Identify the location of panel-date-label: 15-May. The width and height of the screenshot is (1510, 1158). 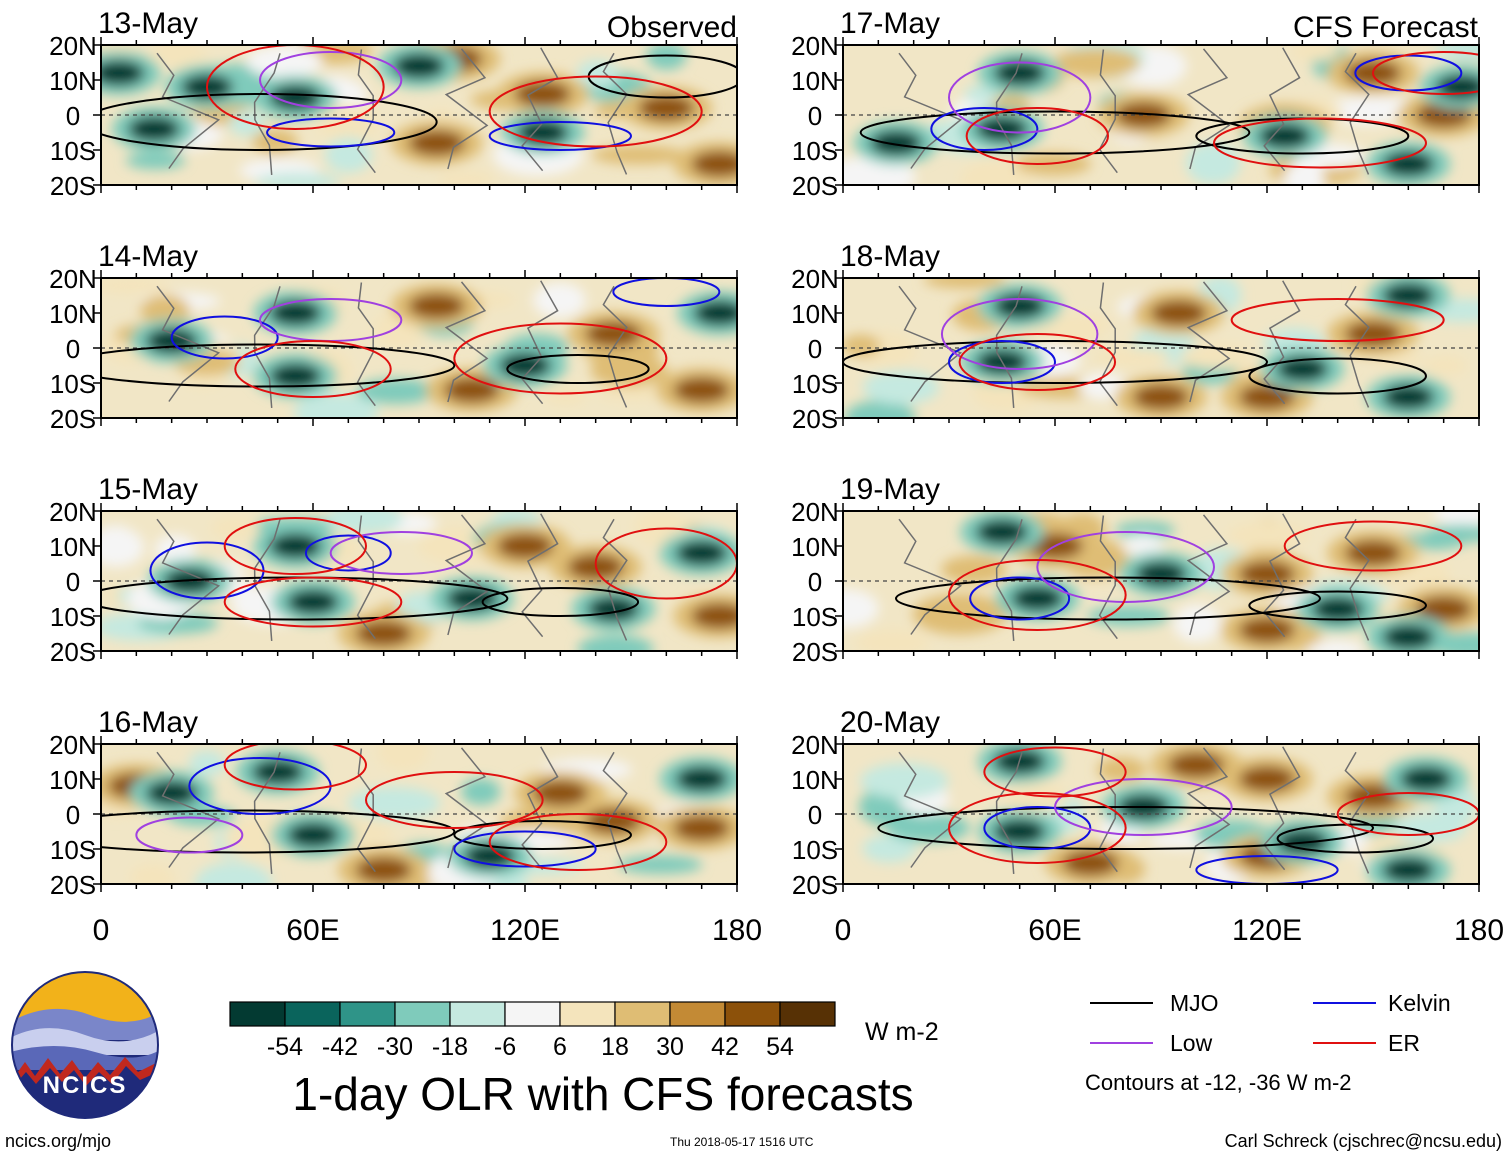
(148, 489).